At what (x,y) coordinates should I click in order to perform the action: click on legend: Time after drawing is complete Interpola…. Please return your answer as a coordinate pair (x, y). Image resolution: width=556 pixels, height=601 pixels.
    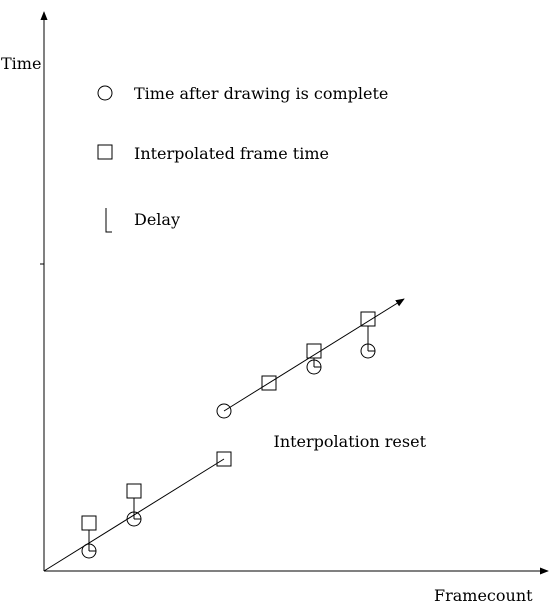
    Looking at the image, I should click on (242, 158).